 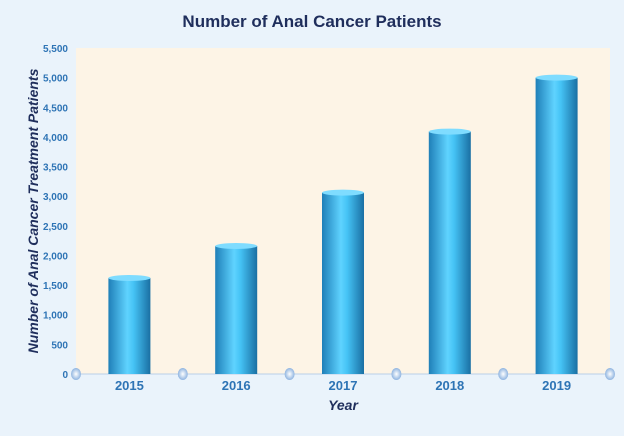 What do you see at coordinates (55, 168) in the screenshot?
I see `y-tick-label: 3,500` at bounding box center [55, 168].